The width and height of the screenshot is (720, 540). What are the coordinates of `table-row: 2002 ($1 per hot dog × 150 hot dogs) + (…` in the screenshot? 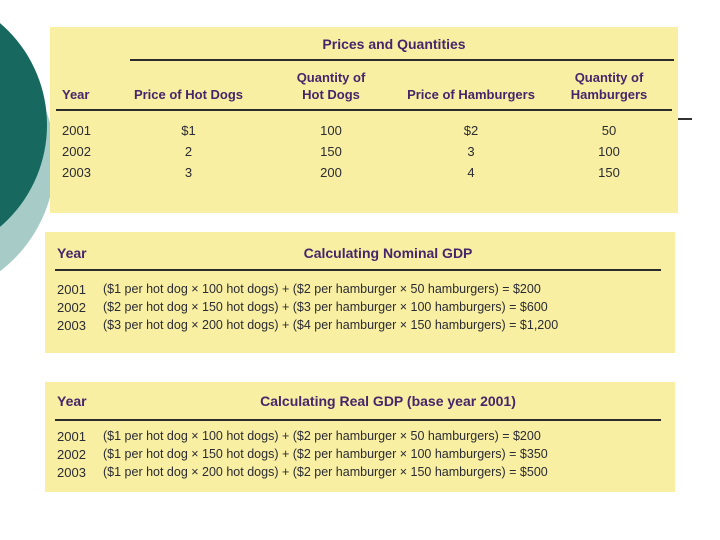 It's located at (360, 454).